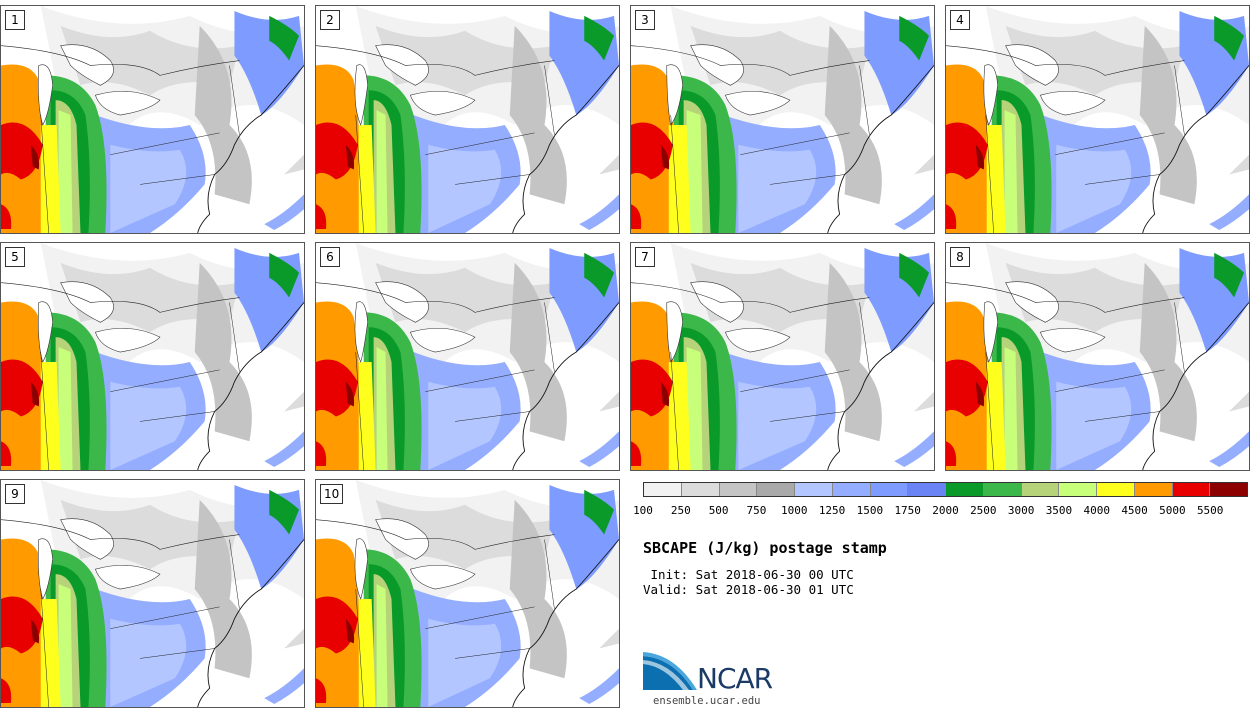 The image size is (1260, 709). I want to click on map-panel: 9, so click(152, 593).